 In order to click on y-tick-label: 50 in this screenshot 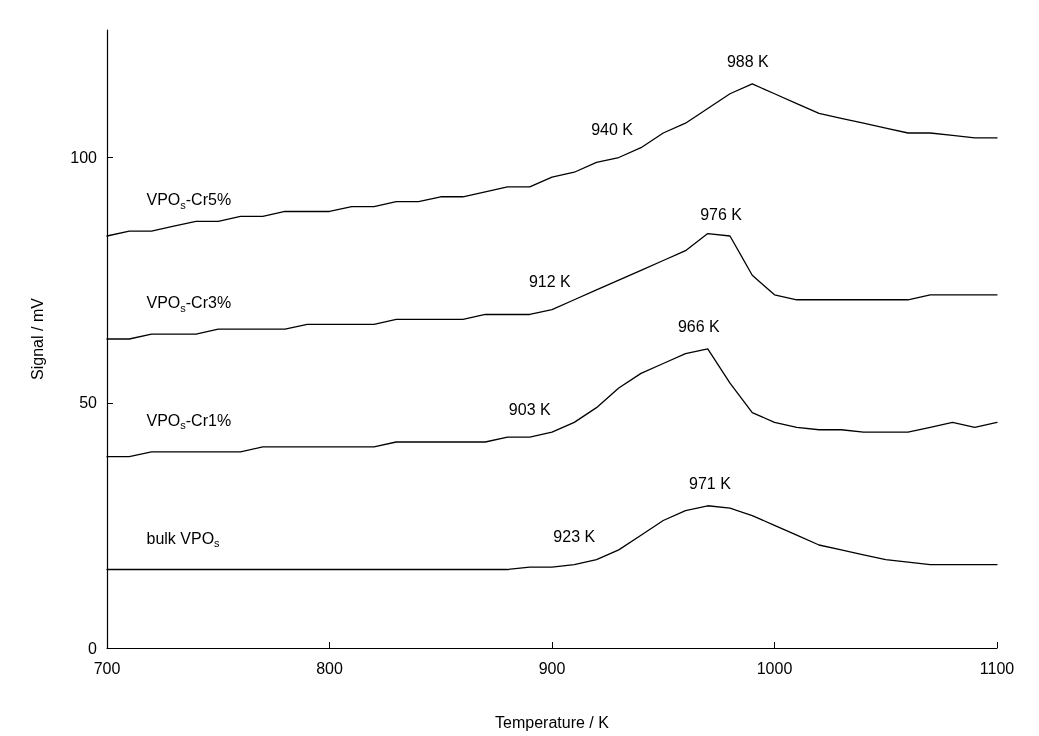, I will do `click(88, 403)`.